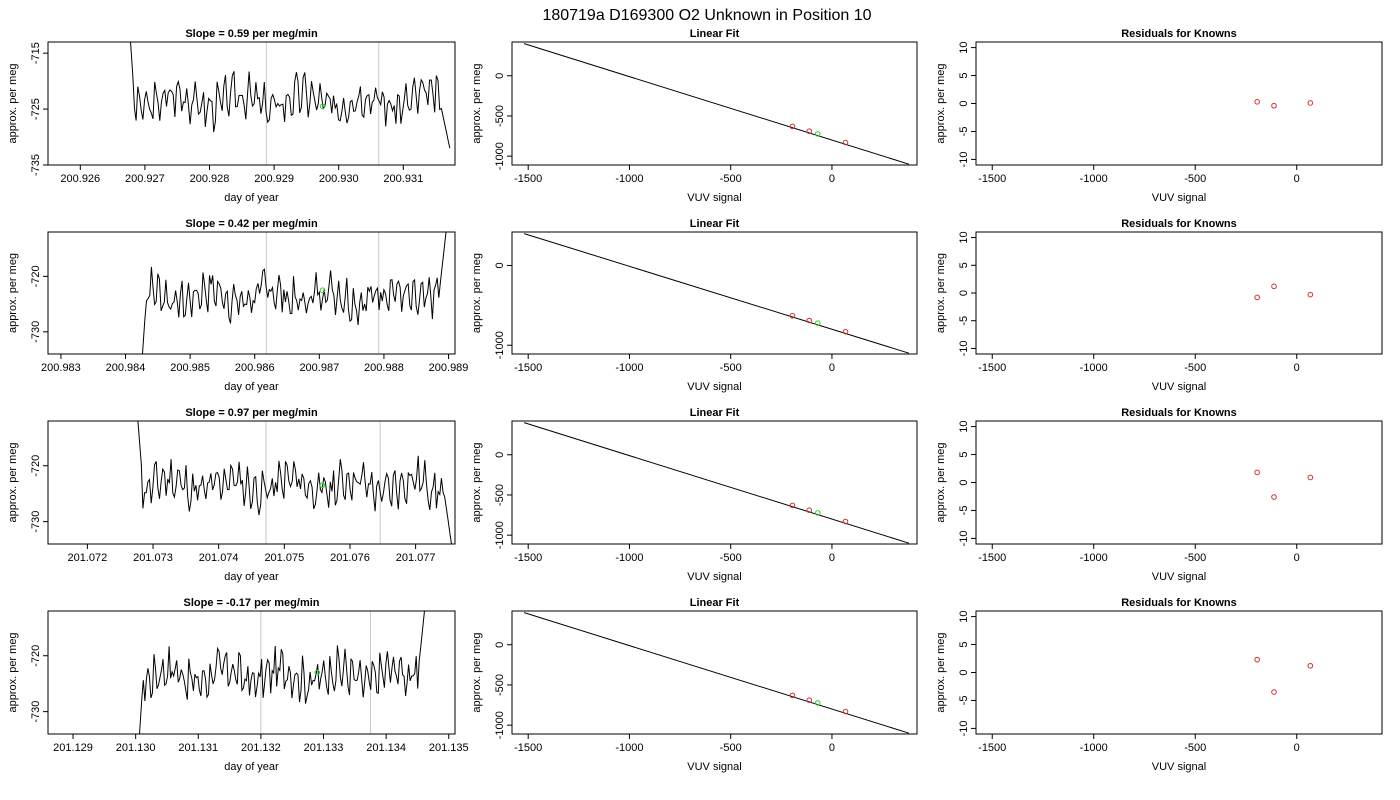  Describe the element at coordinates (80, 179) in the screenshot. I see `x-tick-label: 200.926` at that location.